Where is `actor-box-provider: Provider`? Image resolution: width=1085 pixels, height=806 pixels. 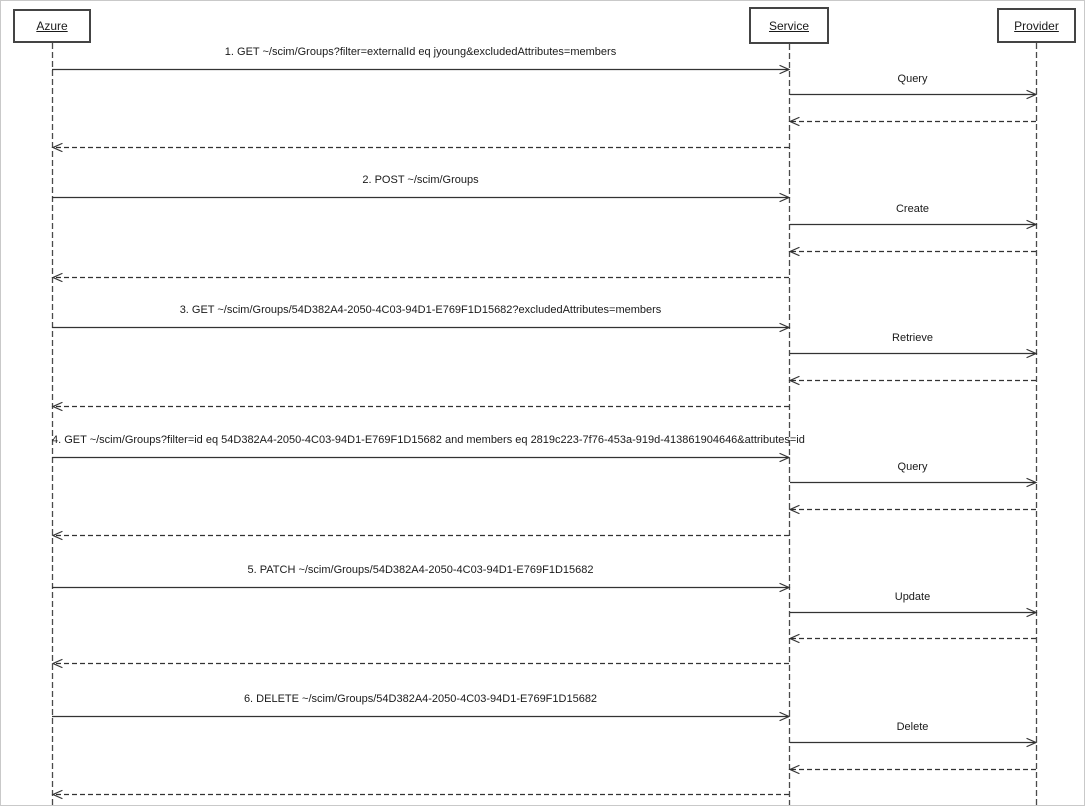
actor-box-provider: Provider is located at coordinates (1036, 25).